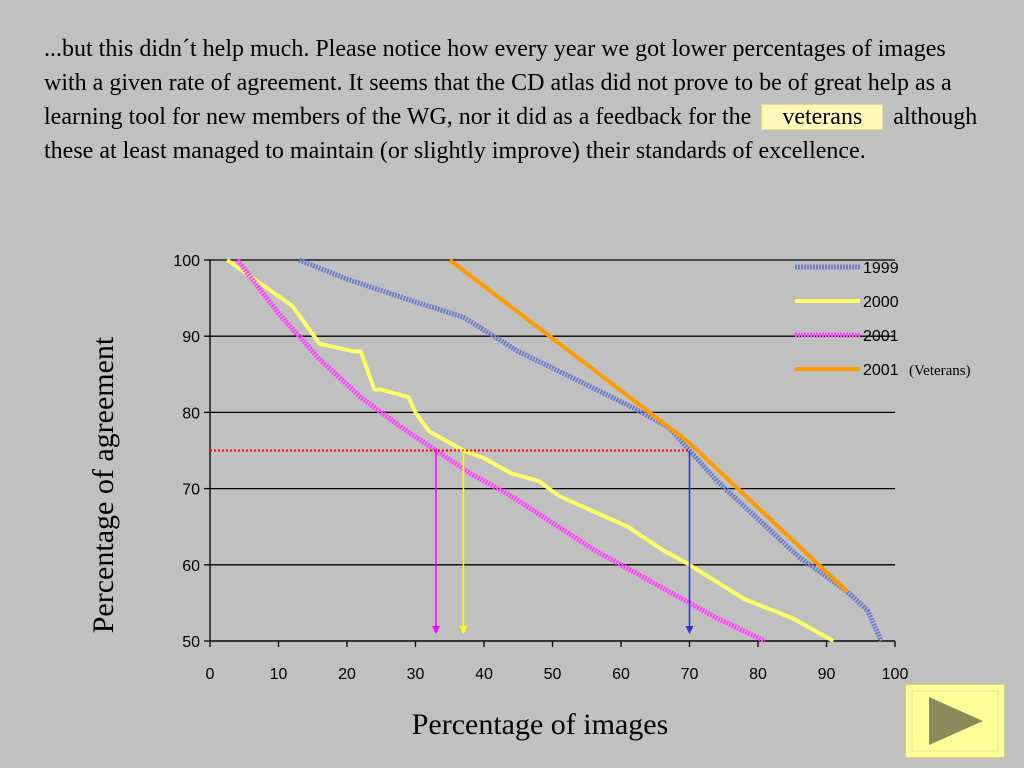 Image resolution: width=1024 pixels, height=768 pixels. Describe the element at coordinates (881, 336) in the screenshot. I see `legend-label-2: 2001` at that location.